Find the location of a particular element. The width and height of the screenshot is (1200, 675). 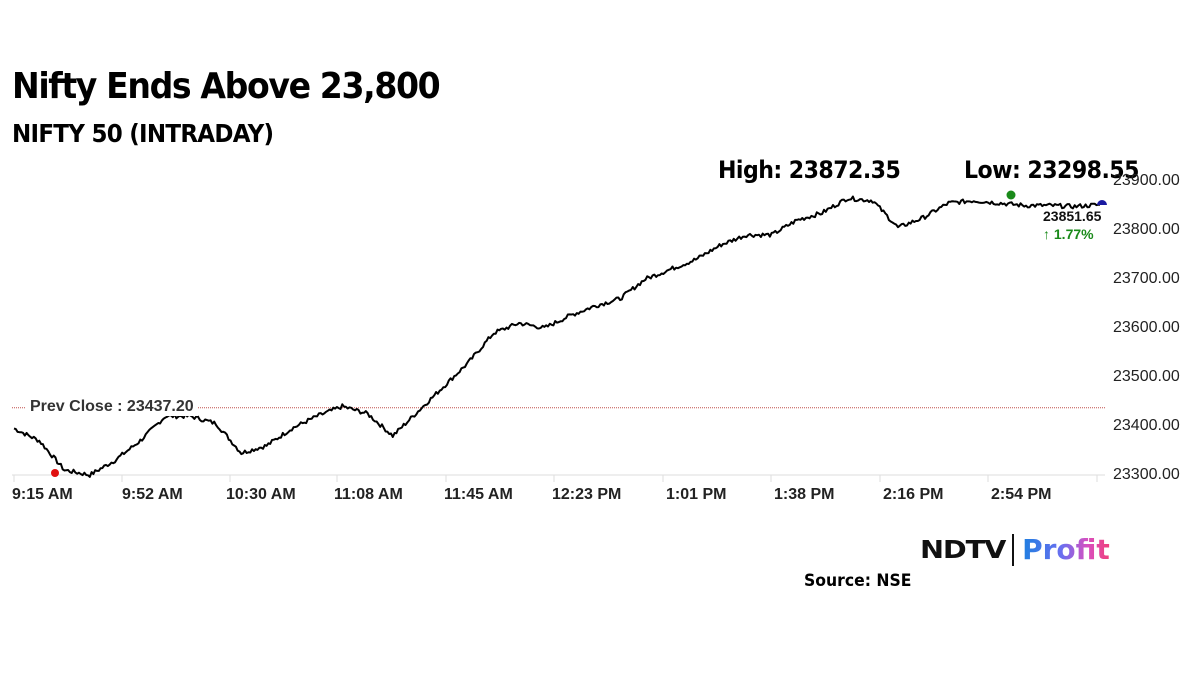

prev-close-label: Prev Close : 23437.20 is located at coordinates (112, 407).